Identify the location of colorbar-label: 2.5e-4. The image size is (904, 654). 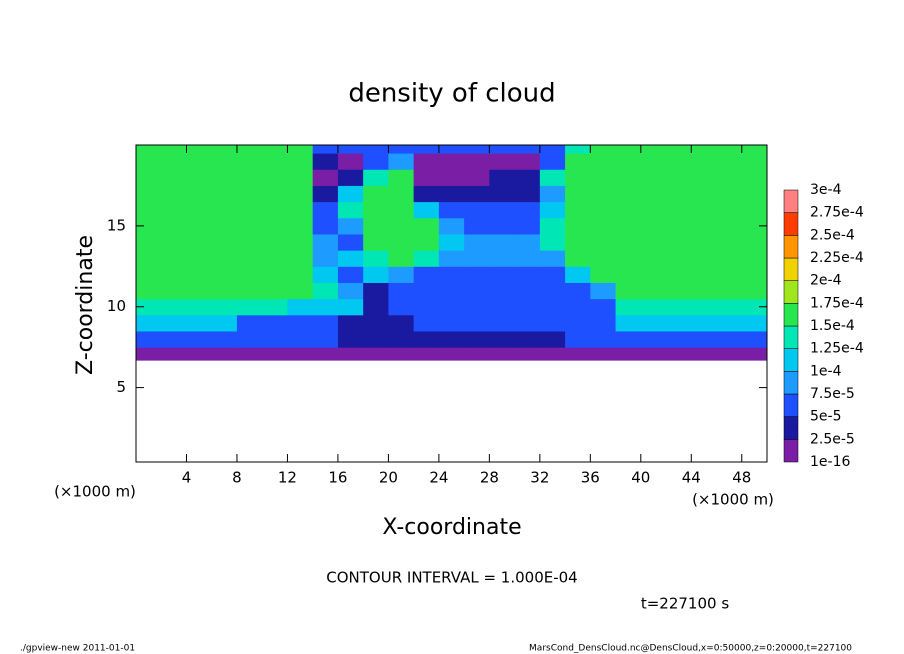
(832, 235).